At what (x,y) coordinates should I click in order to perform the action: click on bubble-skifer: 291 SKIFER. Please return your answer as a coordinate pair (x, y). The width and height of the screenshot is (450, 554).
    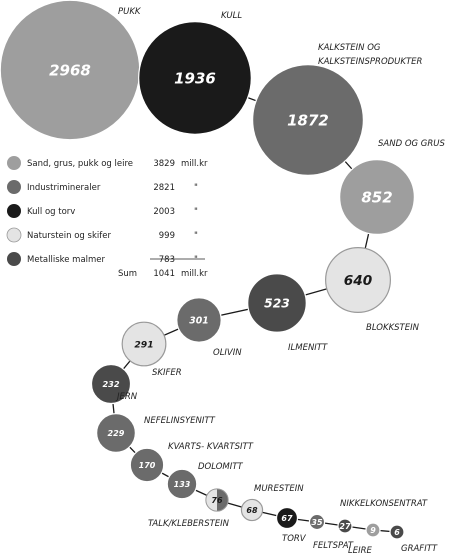
    Looking at the image, I should click on (151, 349).